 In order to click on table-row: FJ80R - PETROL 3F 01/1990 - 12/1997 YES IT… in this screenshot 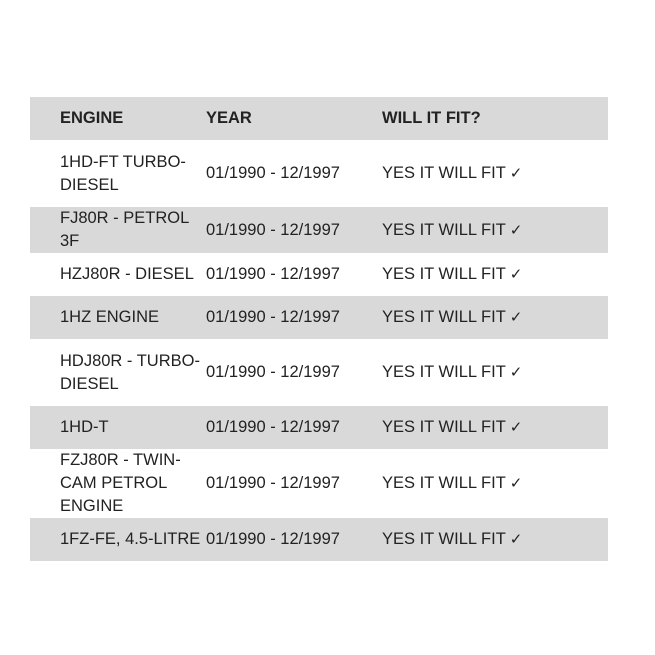, I will do `click(319, 230)`.